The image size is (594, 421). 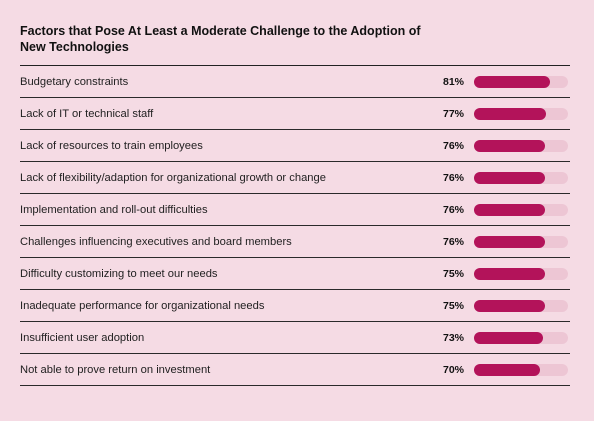 What do you see at coordinates (453, 369) in the screenshot?
I see `data-label: 70%` at bounding box center [453, 369].